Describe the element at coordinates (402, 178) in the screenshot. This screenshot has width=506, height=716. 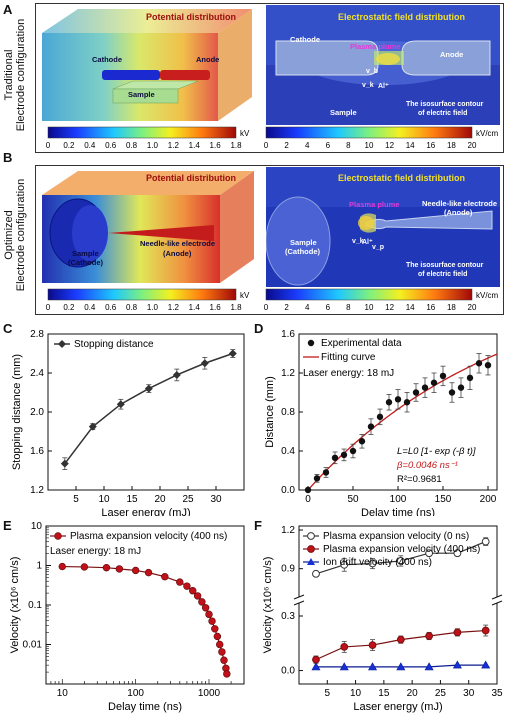
I see `panel-b-right-title: Electrostatic field distribution` at that location.